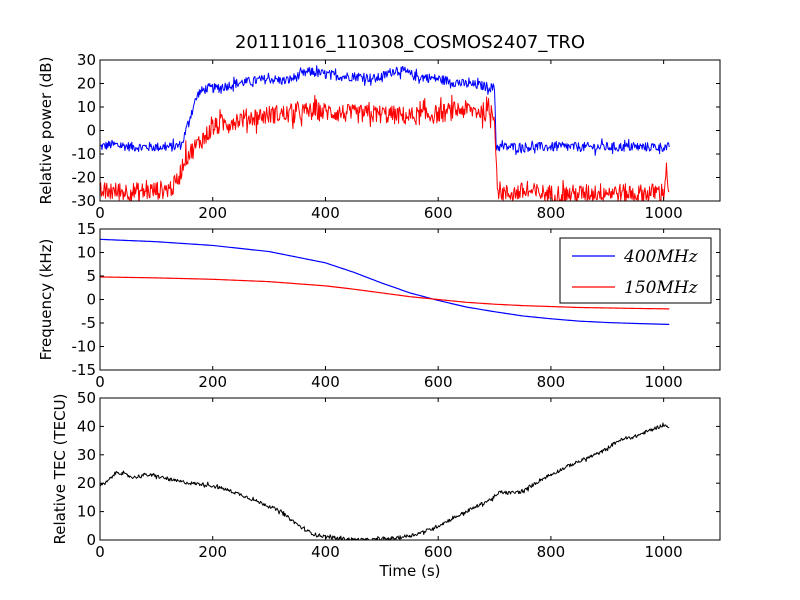 This screenshot has height=600, width=800. I want to click on frequency-ytick-label: 0, so click(91, 300).